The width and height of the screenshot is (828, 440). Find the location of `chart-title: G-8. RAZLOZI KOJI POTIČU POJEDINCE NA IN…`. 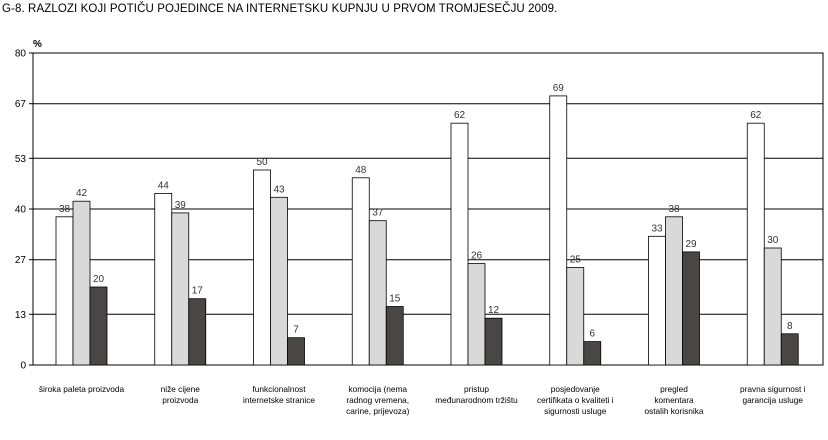

chart-title: G-8. RAZLOZI KOJI POTIČU POJEDINCE NA IN… is located at coordinates (280, 9).